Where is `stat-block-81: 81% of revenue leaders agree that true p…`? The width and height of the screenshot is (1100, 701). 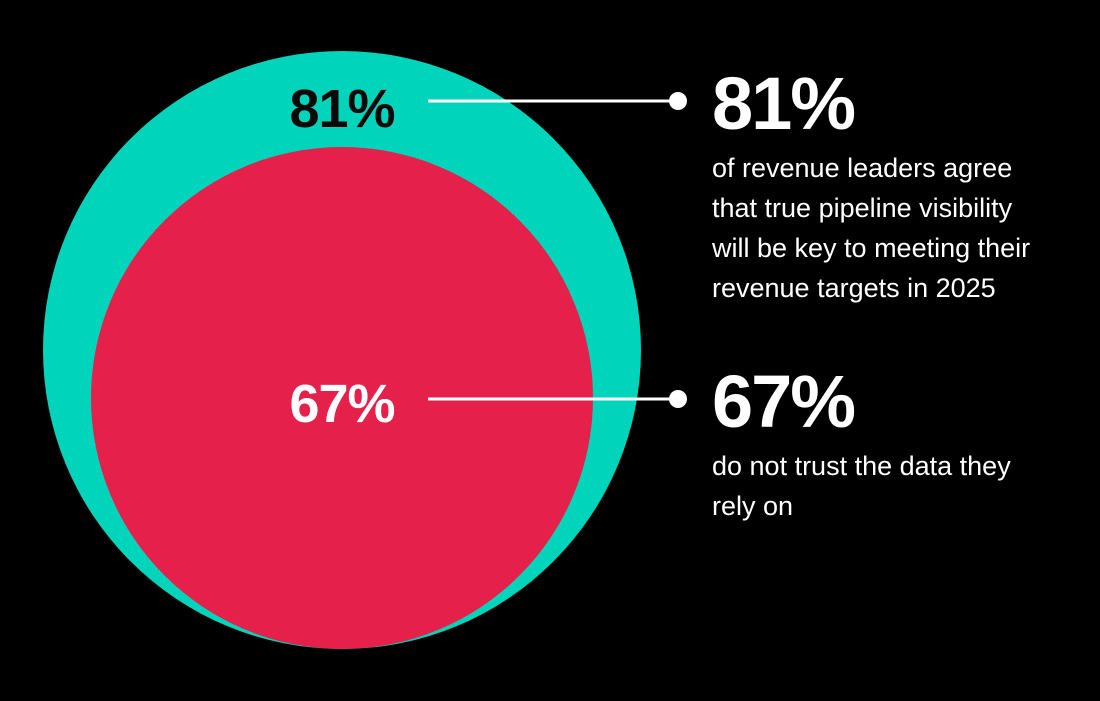
stat-block-81: 81% of revenue leaders agree that true p… is located at coordinates (897, 187).